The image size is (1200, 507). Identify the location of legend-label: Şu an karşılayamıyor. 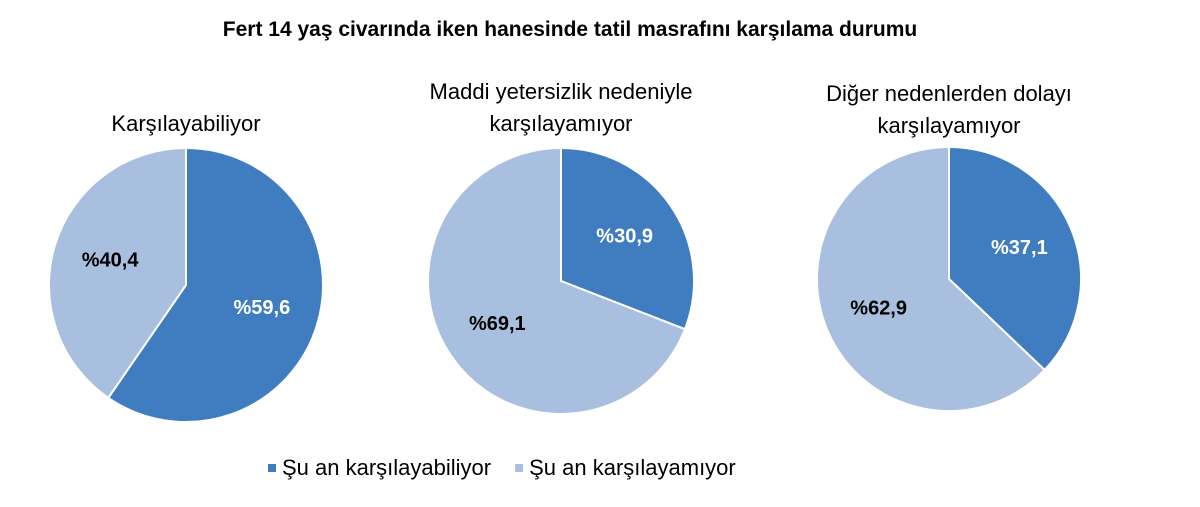
(632, 467).